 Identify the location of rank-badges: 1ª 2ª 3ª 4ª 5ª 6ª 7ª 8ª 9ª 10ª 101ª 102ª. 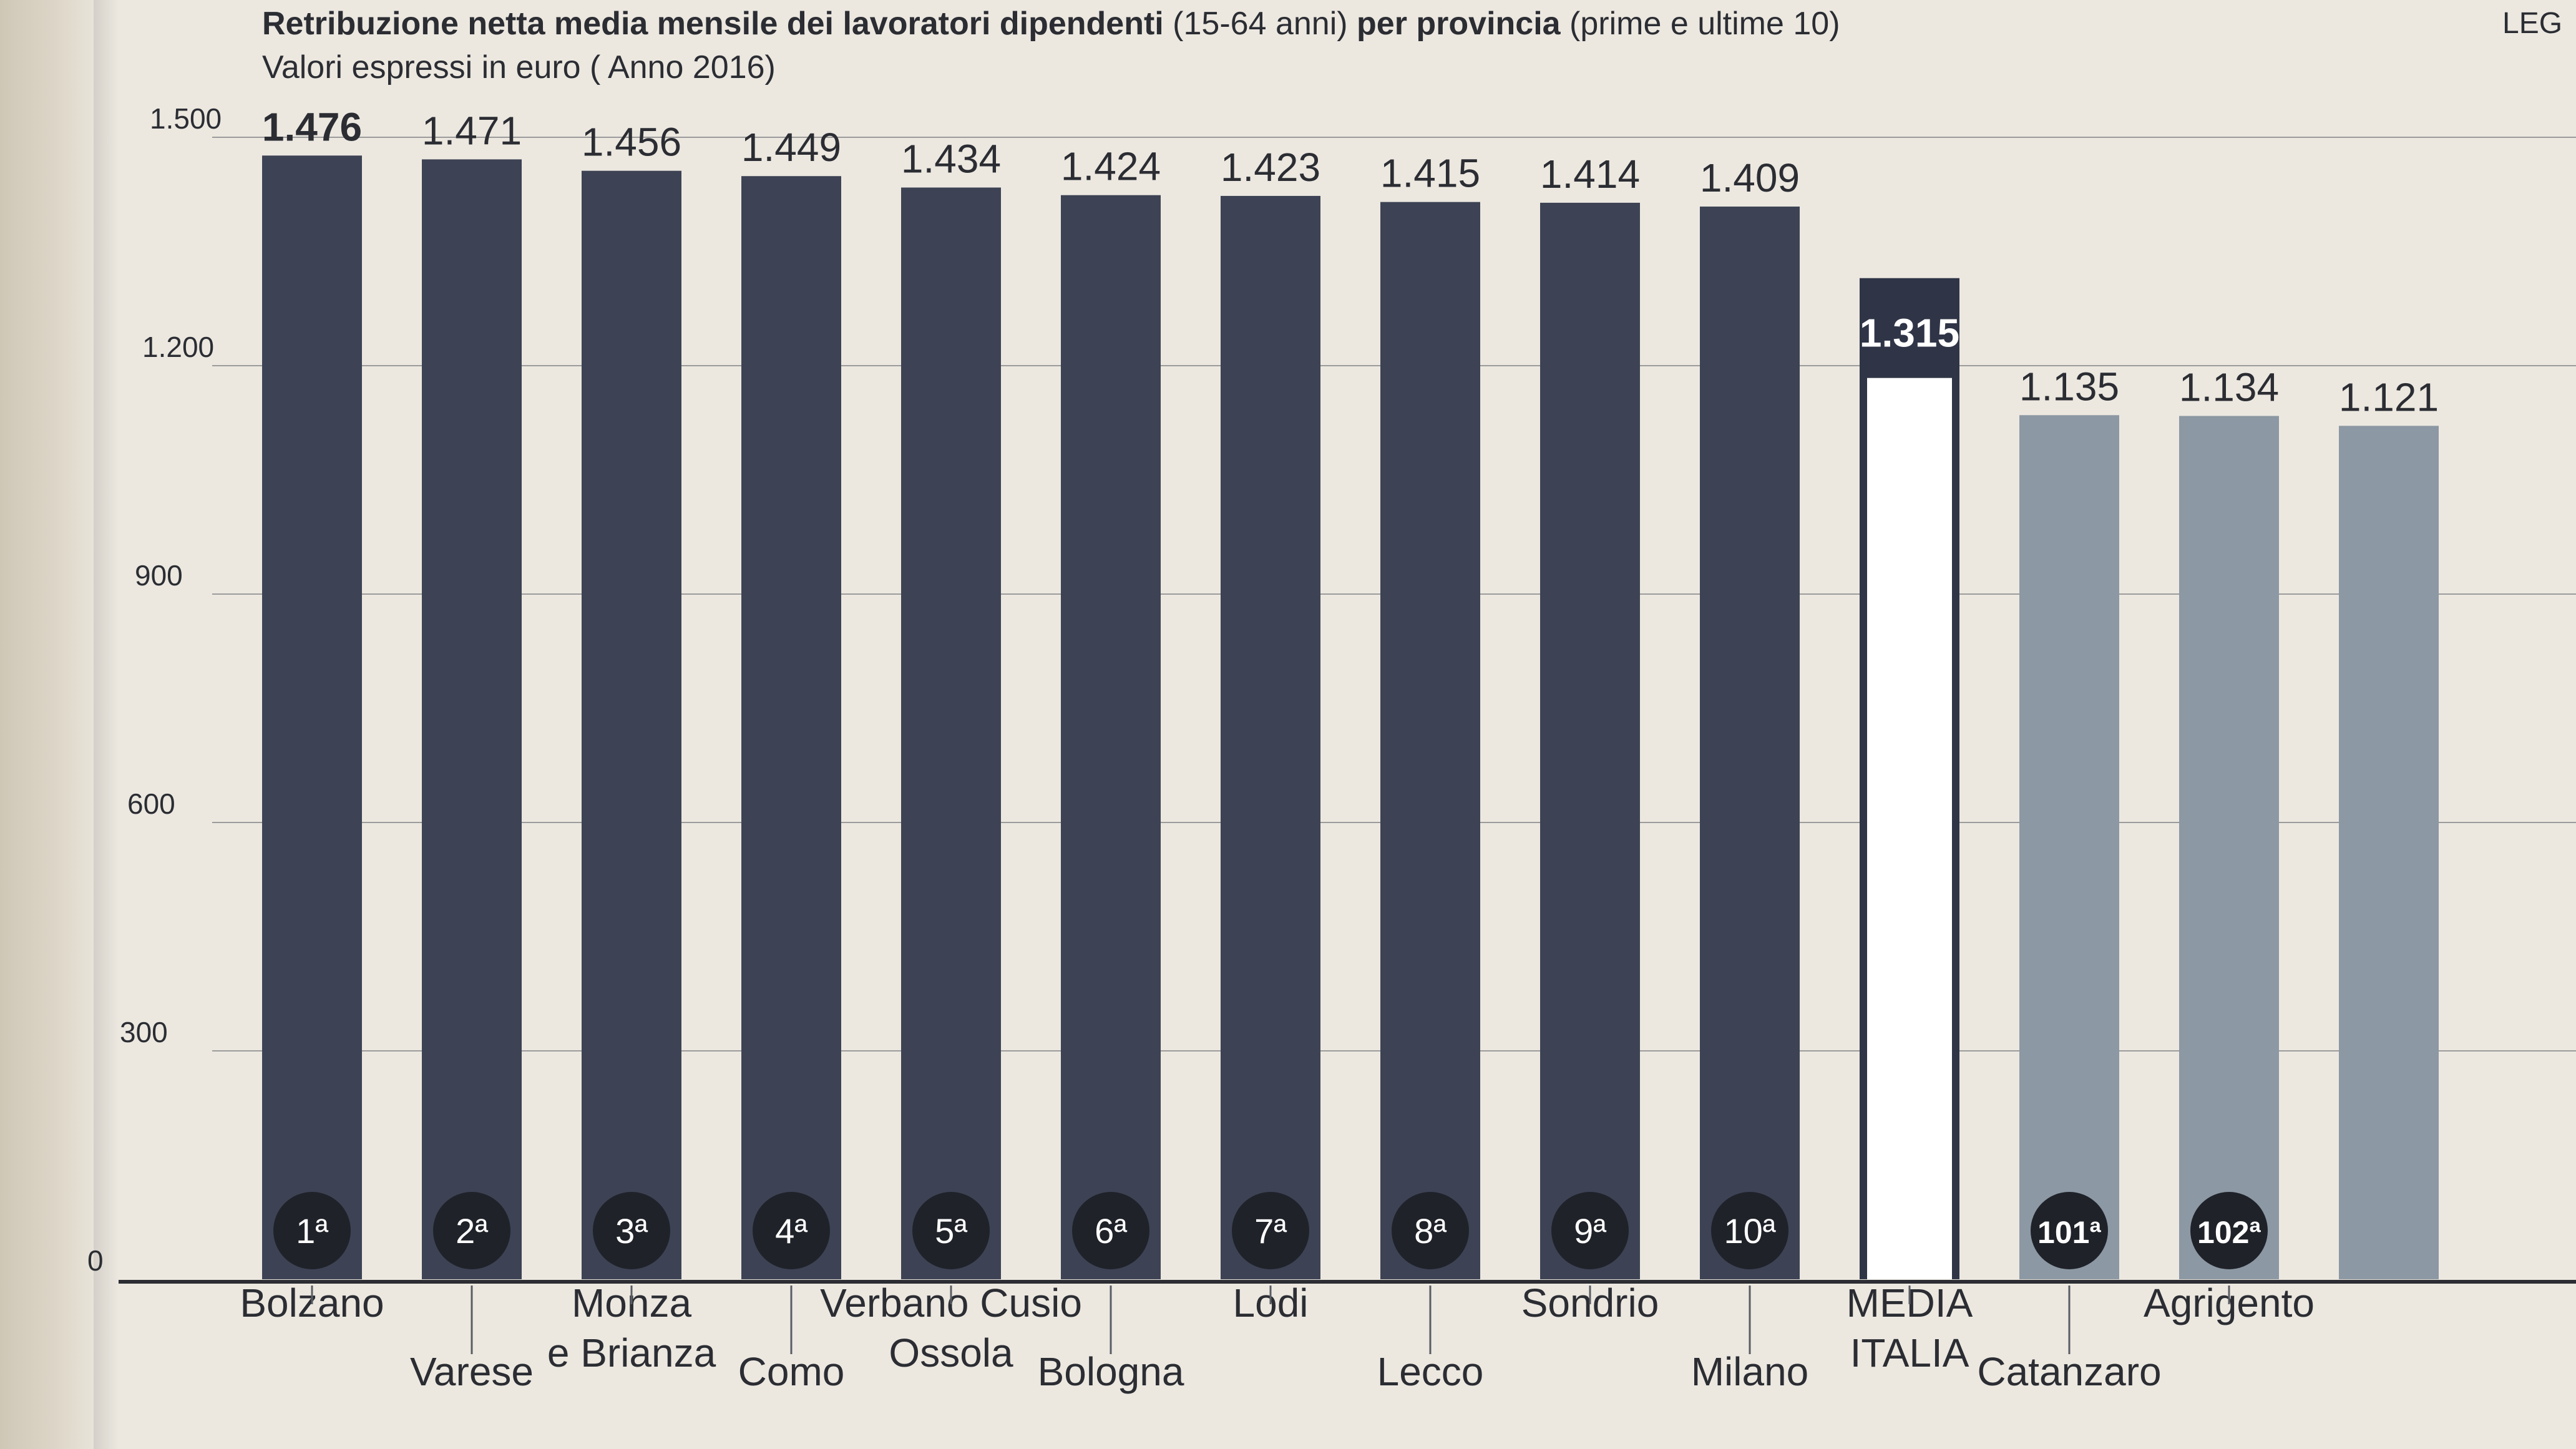
(1270, 1230).